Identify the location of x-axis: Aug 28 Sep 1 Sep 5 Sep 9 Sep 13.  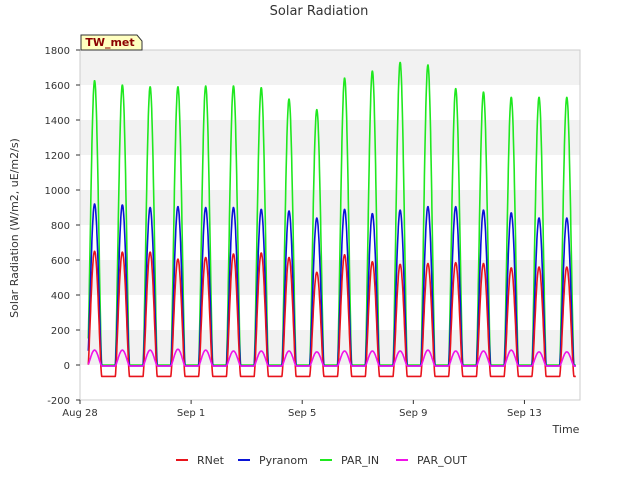
(302, 409).